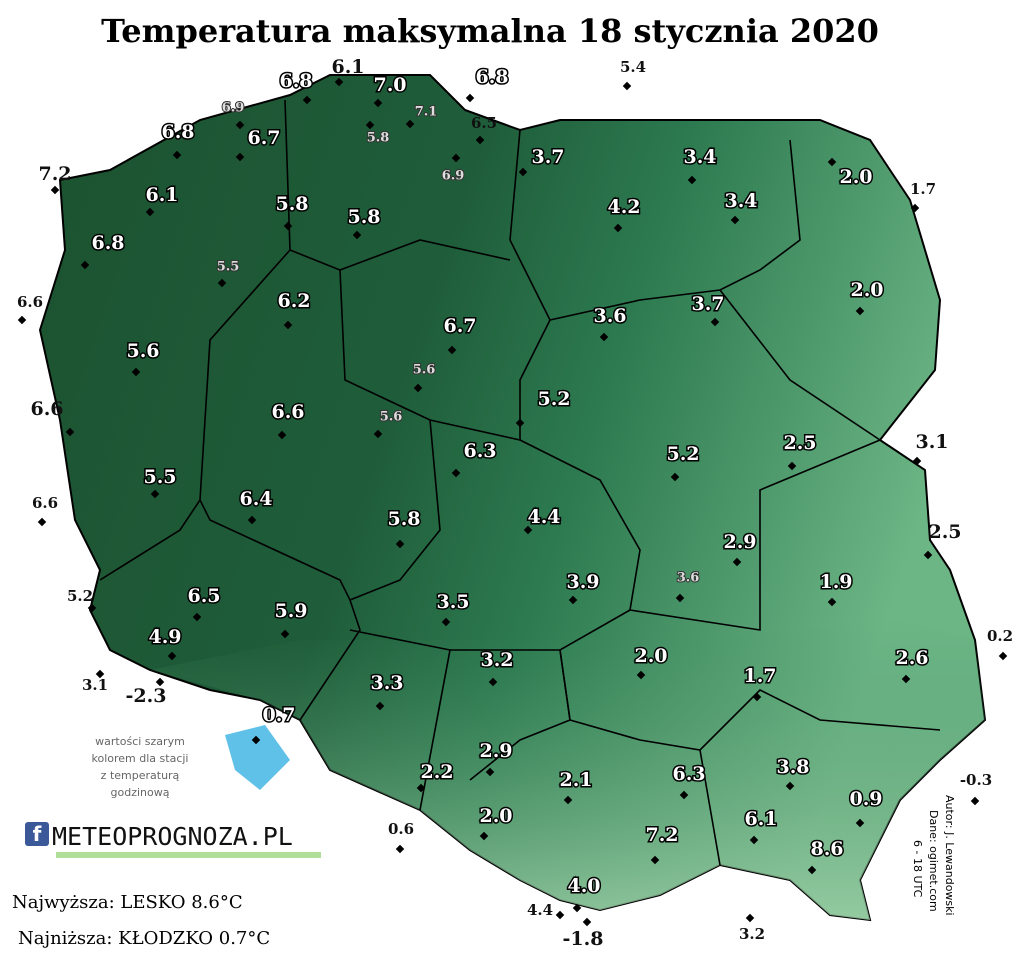  I want to click on credit: Dane: ogimet.com, so click(933, 861).